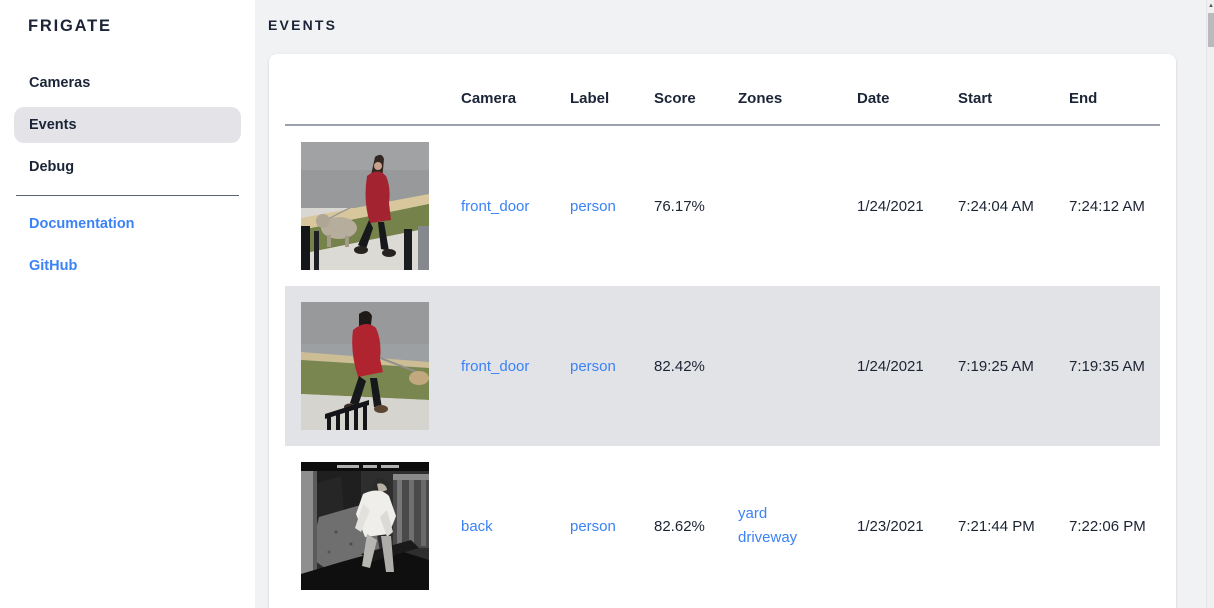 This screenshot has width=1214, height=608. I want to click on score-cell: 76.17%, so click(679, 206).